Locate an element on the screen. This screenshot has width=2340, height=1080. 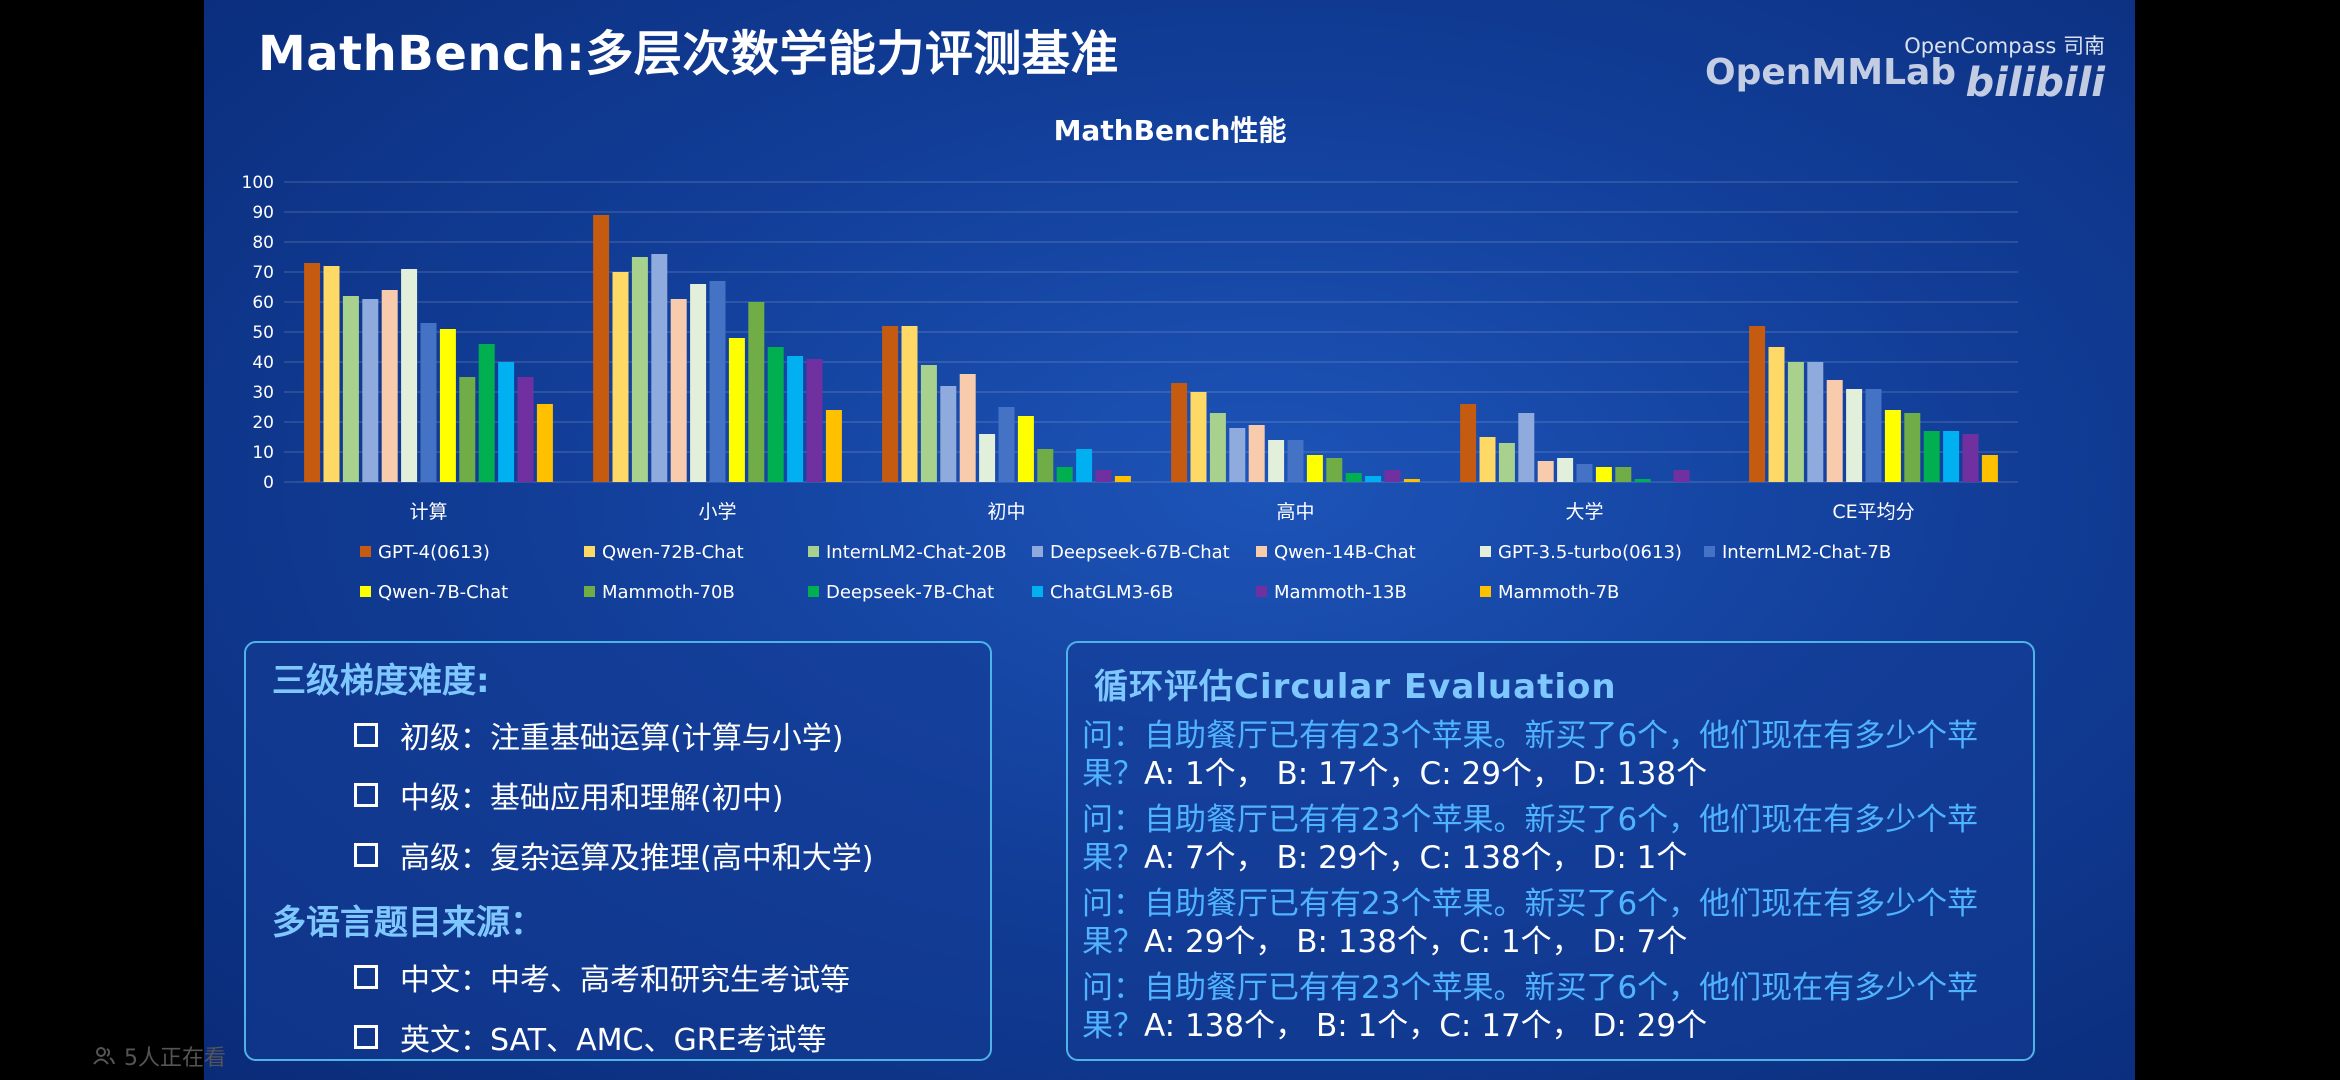
y-tick-label: 70 is located at coordinates (263, 273).